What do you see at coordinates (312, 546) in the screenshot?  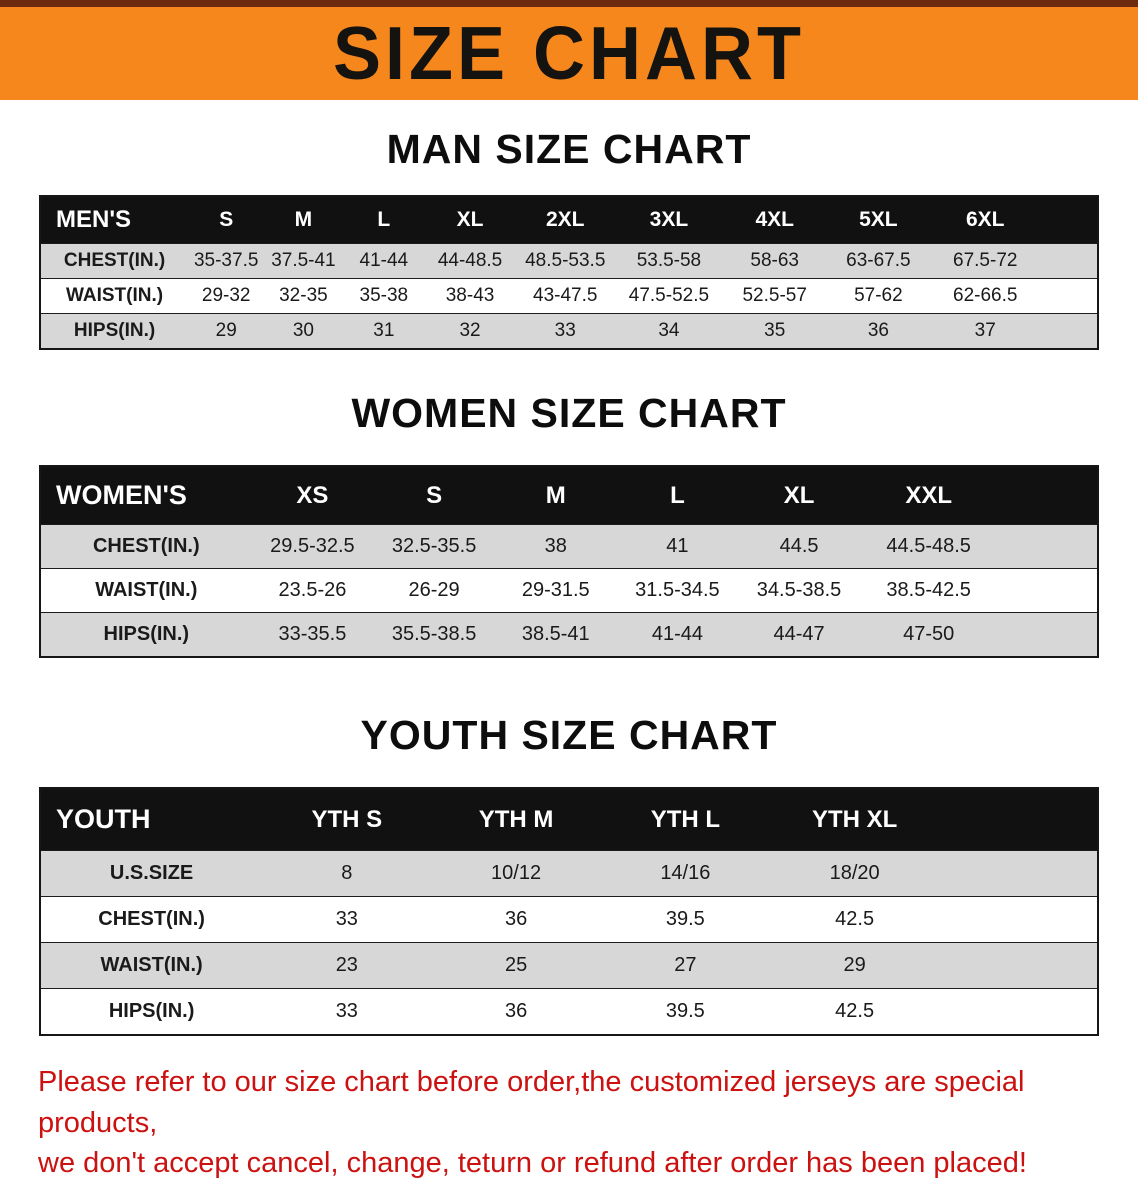 I see `size-value-cell: 29.5-32.5` at bounding box center [312, 546].